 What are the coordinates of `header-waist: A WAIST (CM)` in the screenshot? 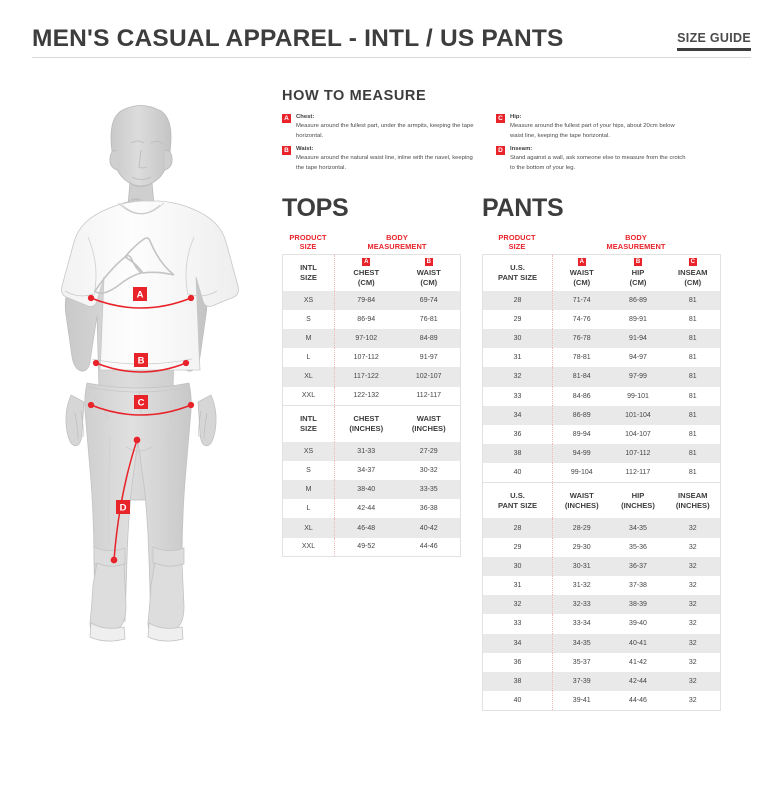 It's located at (581, 272).